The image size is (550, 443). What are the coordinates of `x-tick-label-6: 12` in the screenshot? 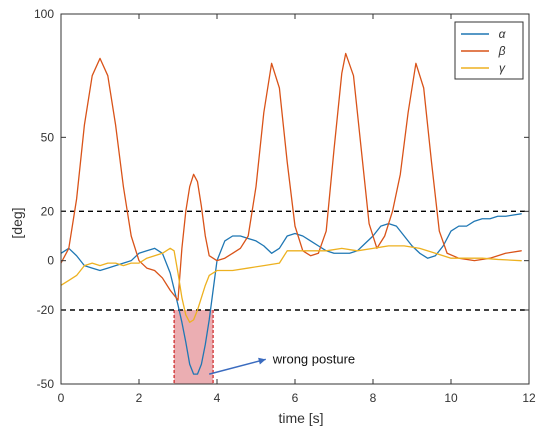 It's located at (529, 398).